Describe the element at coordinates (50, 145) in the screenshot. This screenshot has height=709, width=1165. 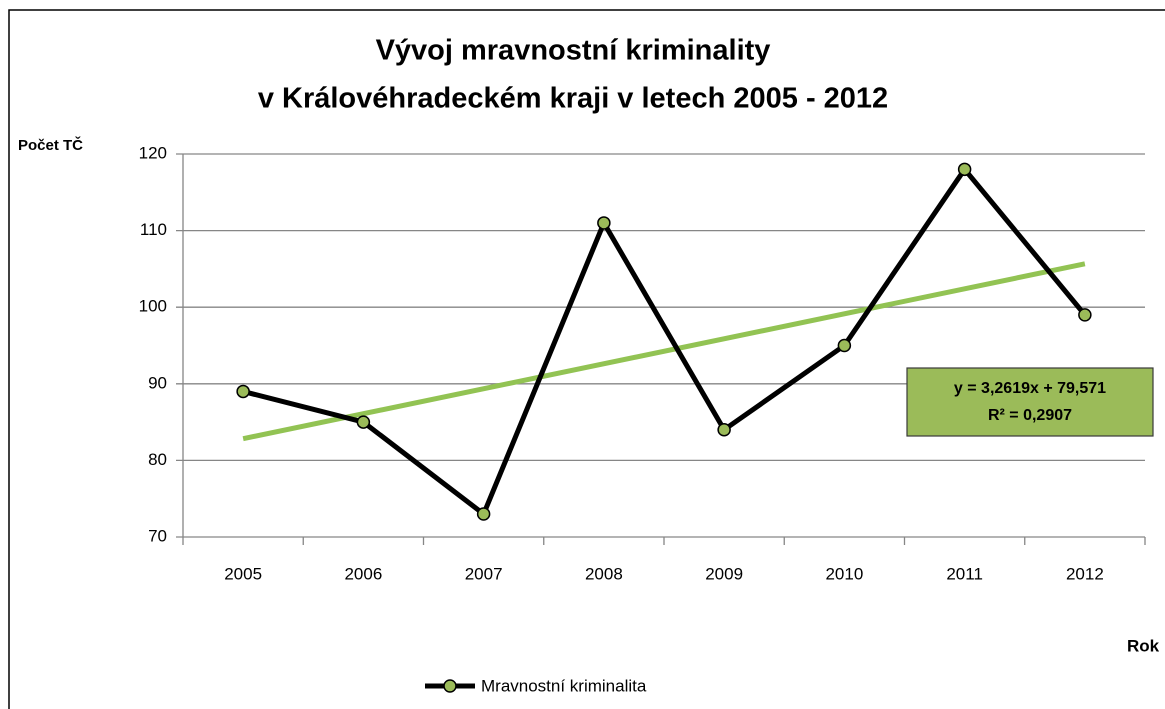
I see `y-axis-label: Počet TČ` at that location.